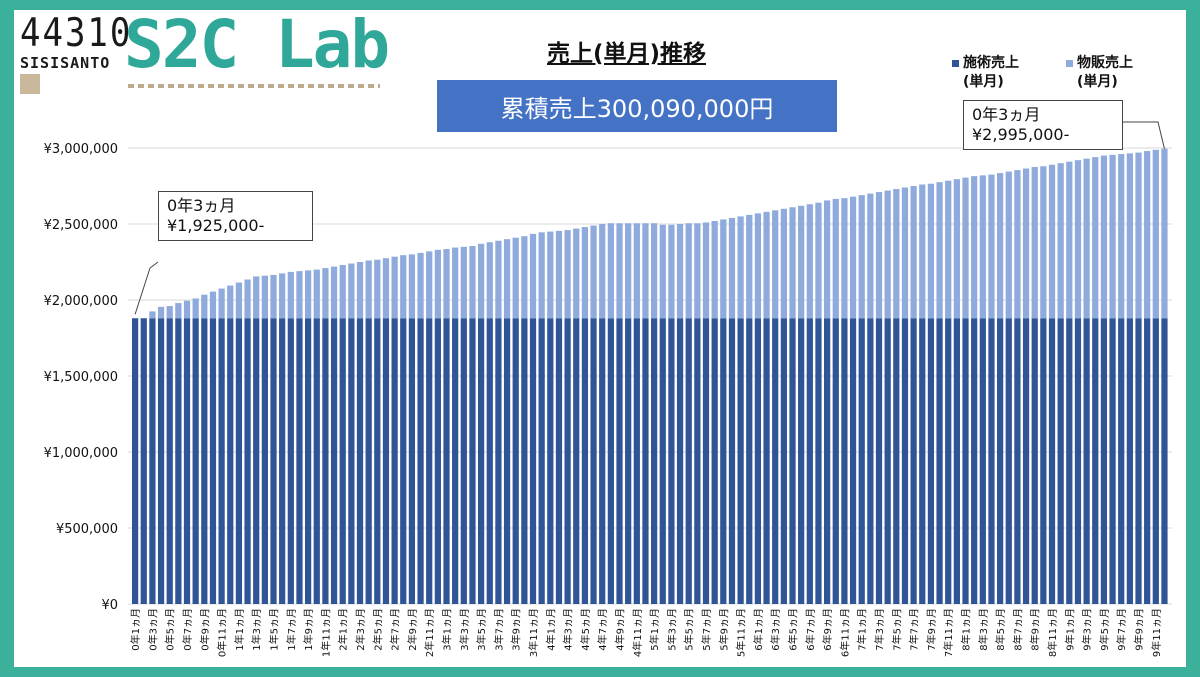 This screenshot has height=677, width=1200. I want to click on x-tick-label: 5年5ヵ月, so click(689, 629).